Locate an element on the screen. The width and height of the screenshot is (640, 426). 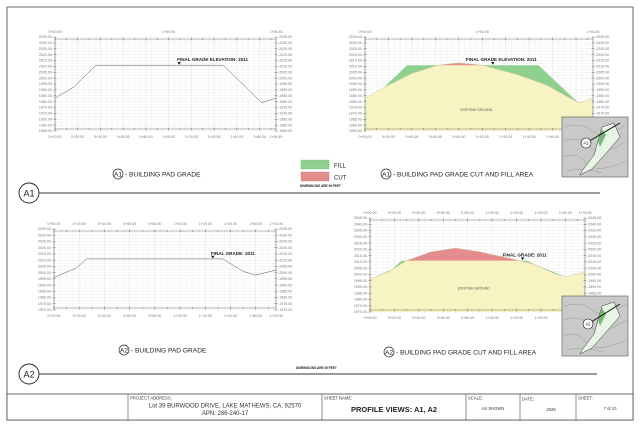
y-tick-label-right: -1955.00 is located at coordinates (285, 131).